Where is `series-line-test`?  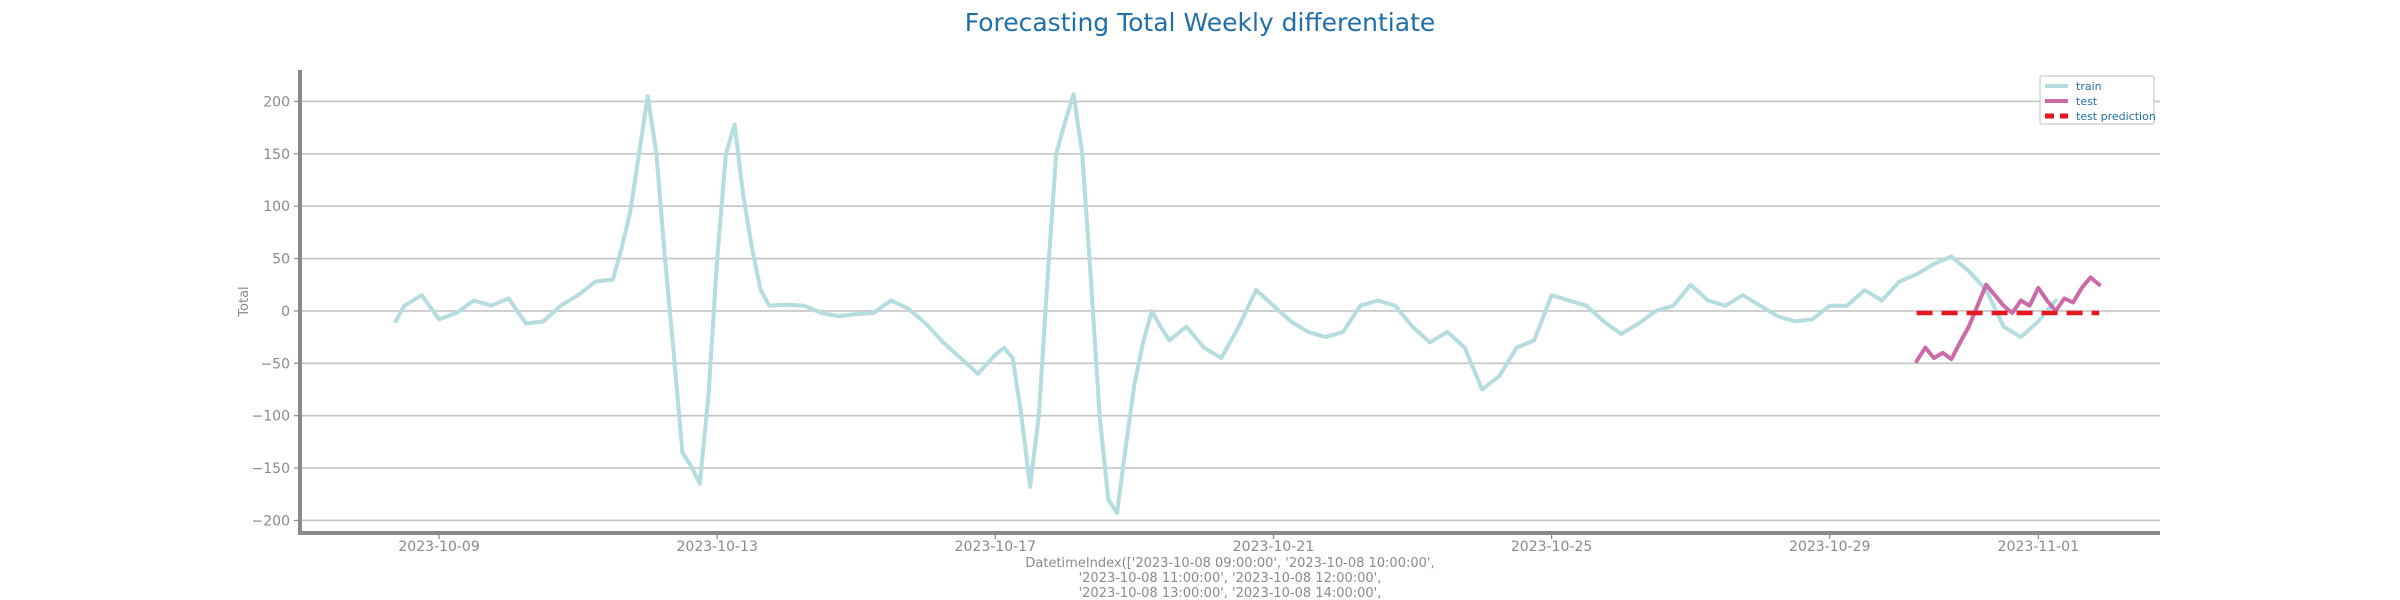 series-line-test is located at coordinates (2008, 319).